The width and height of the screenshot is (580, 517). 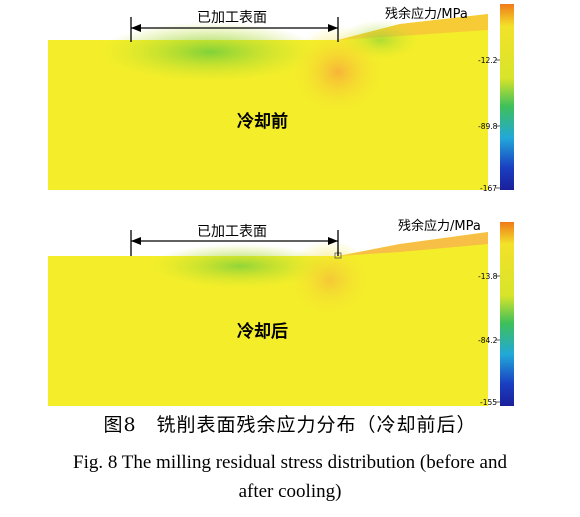 What do you see at coordinates (290, 425) in the screenshot?
I see `figure-caption-cn: 图8 铣削表面残余应力分布（冷却前后）` at bounding box center [290, 425].